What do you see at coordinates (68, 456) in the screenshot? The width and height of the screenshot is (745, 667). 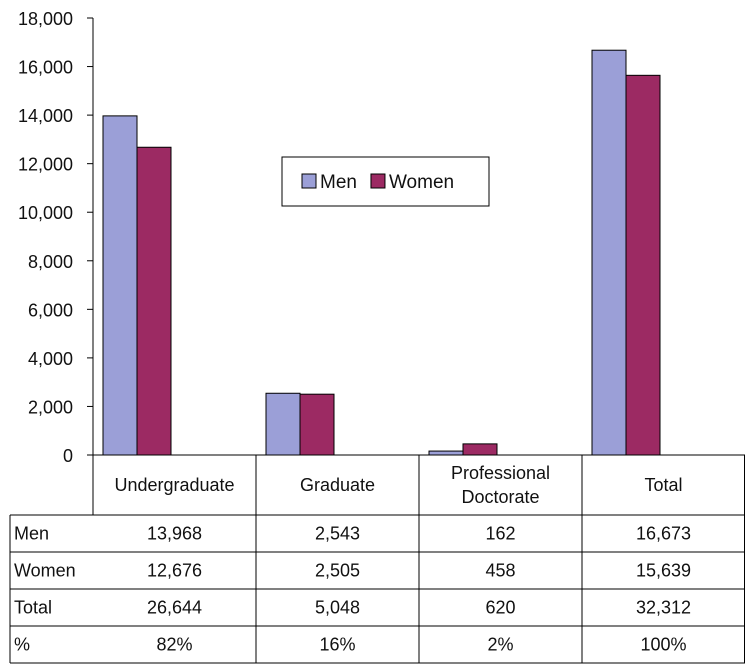 I see `y-tick-label: 0` at bounding box center [68, 456].